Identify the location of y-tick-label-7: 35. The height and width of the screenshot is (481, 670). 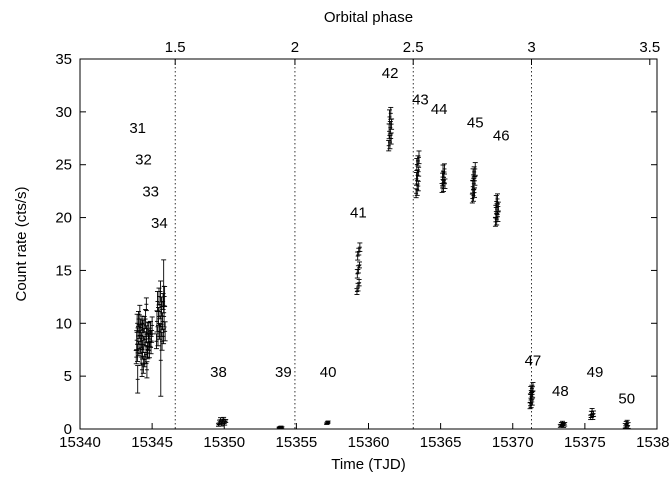
(63, 59).